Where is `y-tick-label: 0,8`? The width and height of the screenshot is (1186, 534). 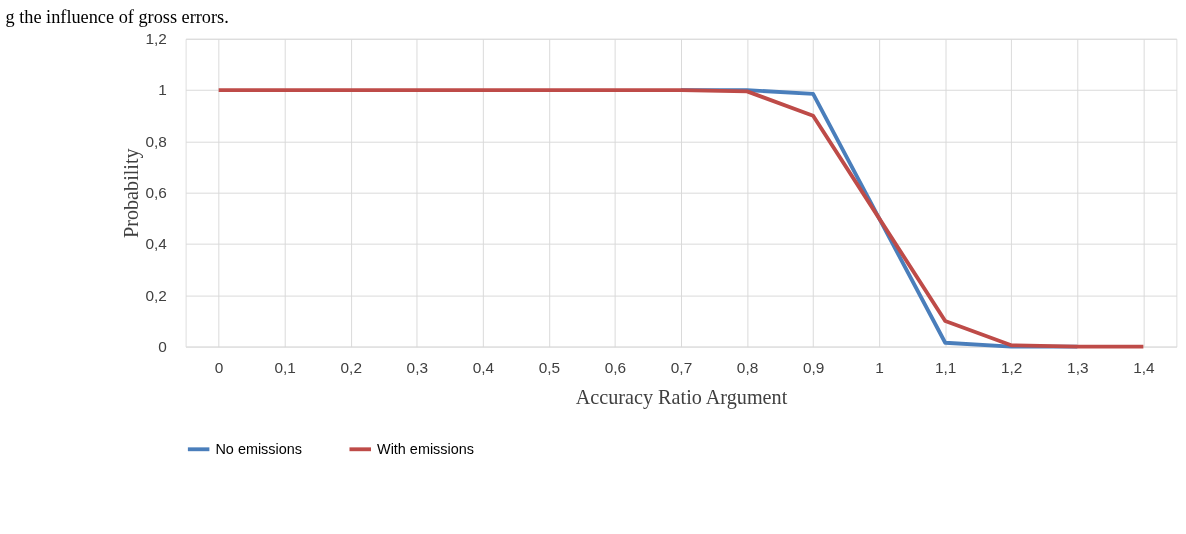 y-tick-label: 0,8 is located at coordinates (156, 141).